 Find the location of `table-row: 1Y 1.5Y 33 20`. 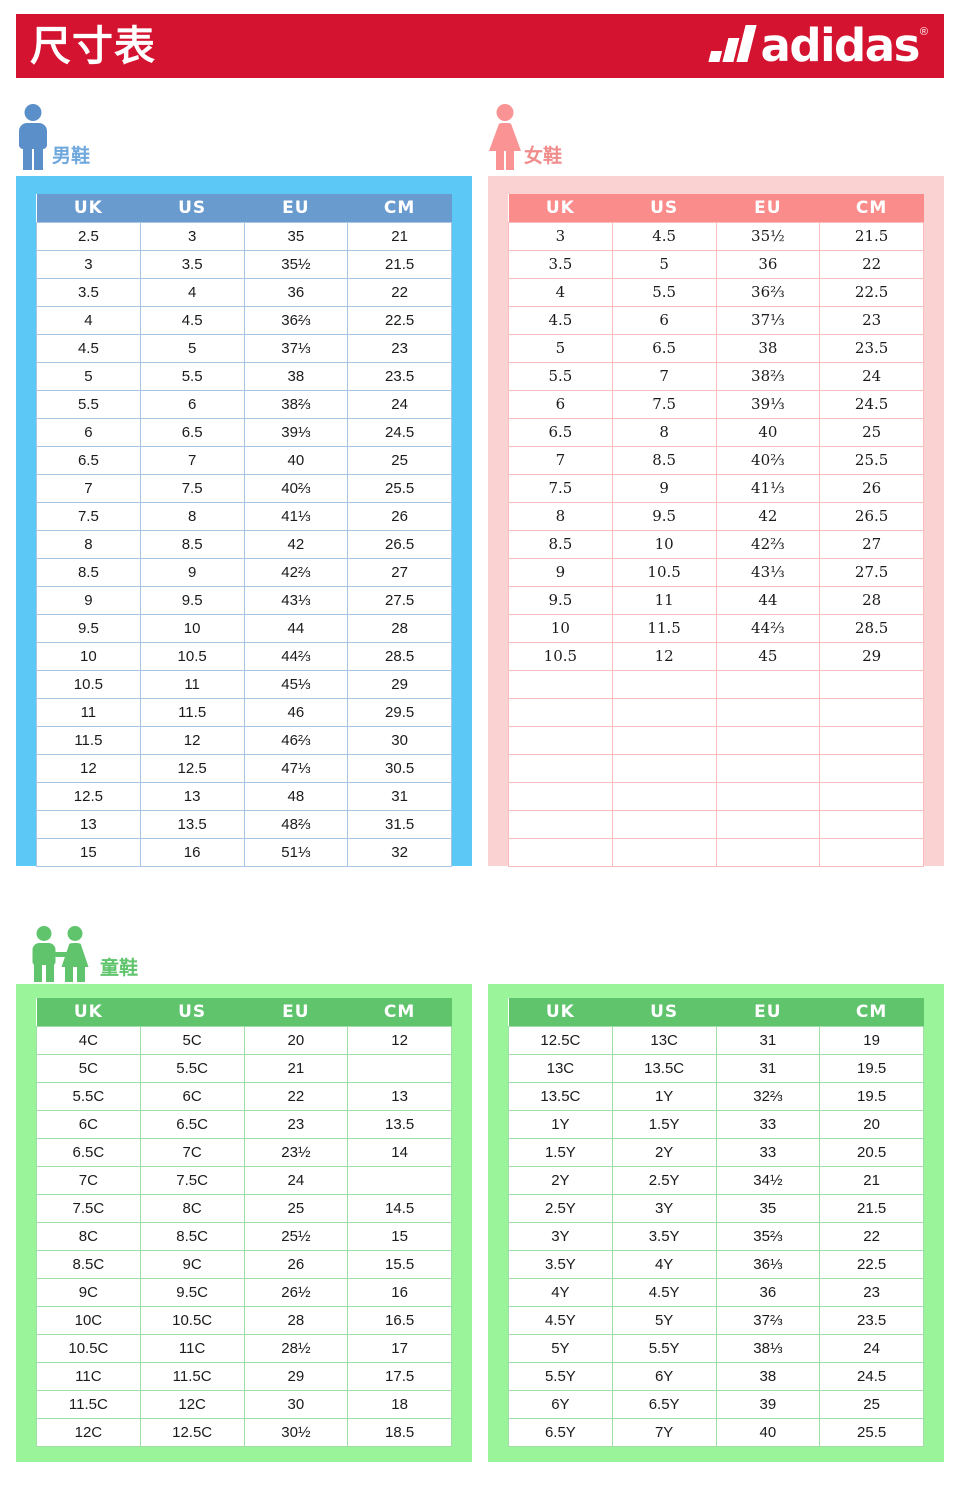

table-row: 1Y 1.5Y 33 20 is located at coordinates (716, 1124).